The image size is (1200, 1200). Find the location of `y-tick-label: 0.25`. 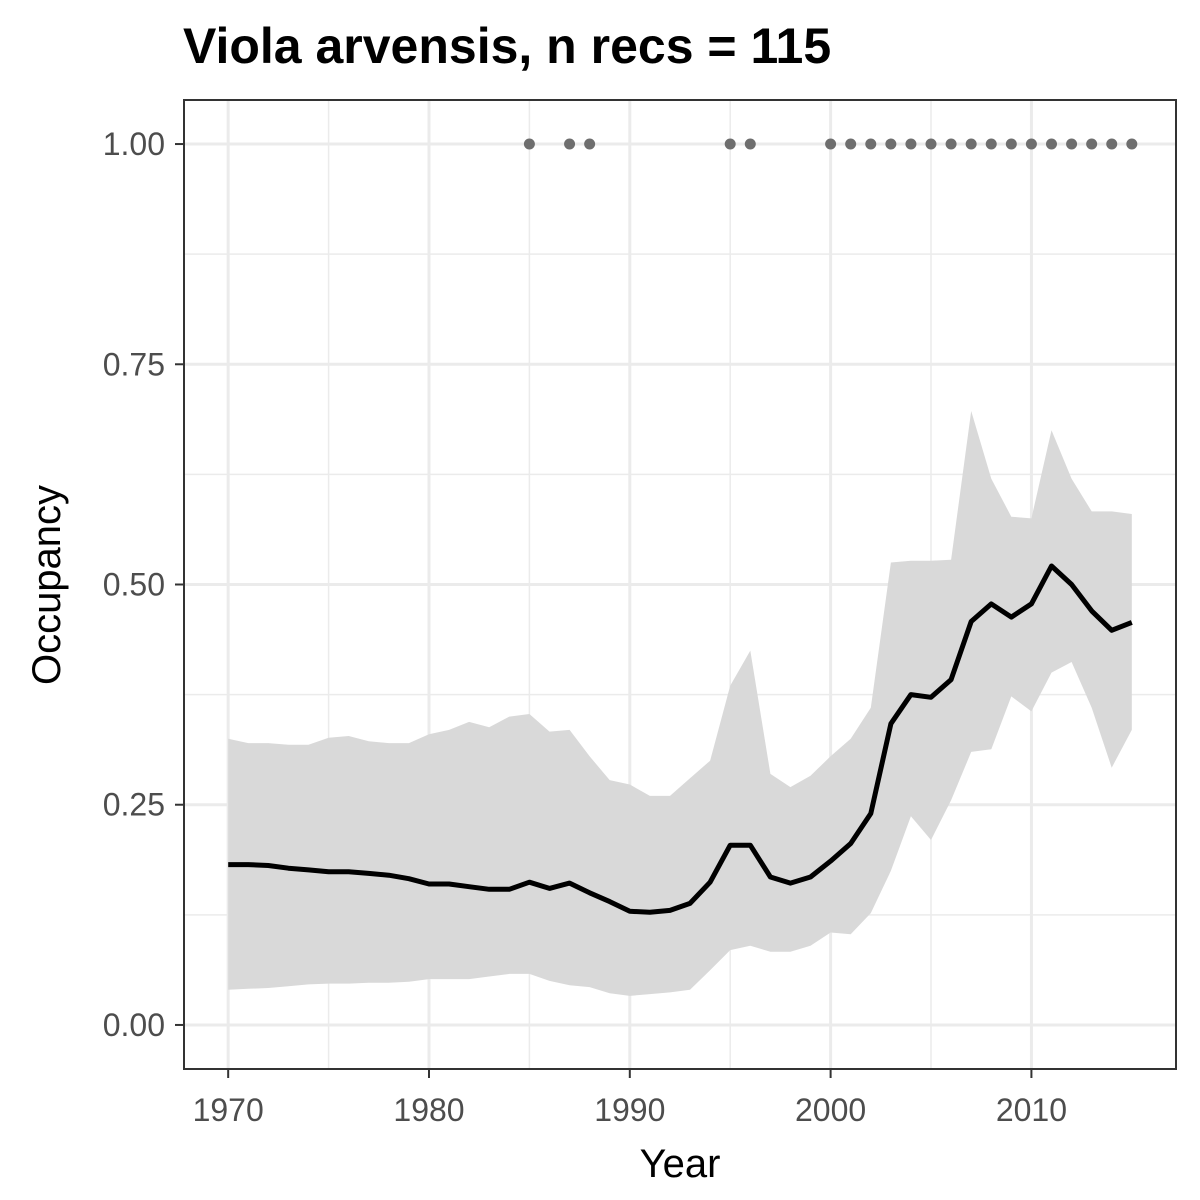

y-tick-label: 0.25 is located at coordinates (134, 805).